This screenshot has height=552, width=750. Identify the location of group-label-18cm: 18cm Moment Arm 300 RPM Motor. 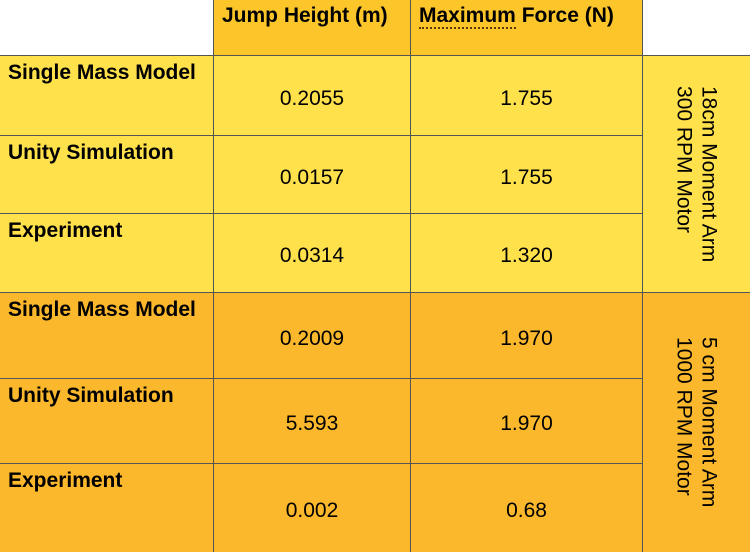
(696, 173).